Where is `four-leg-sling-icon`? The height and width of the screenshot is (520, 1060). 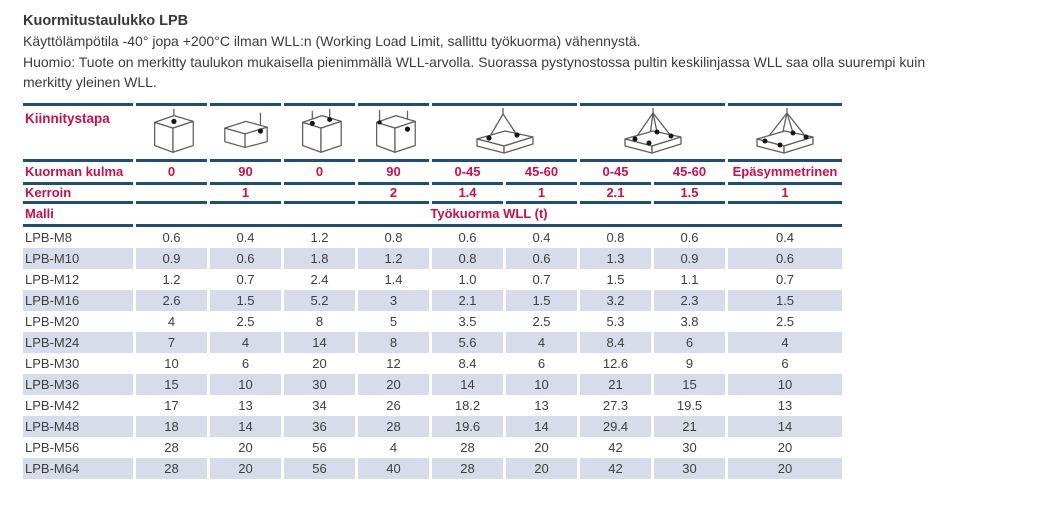
four-leg-sling-icon is located at coordinates (652, 132).